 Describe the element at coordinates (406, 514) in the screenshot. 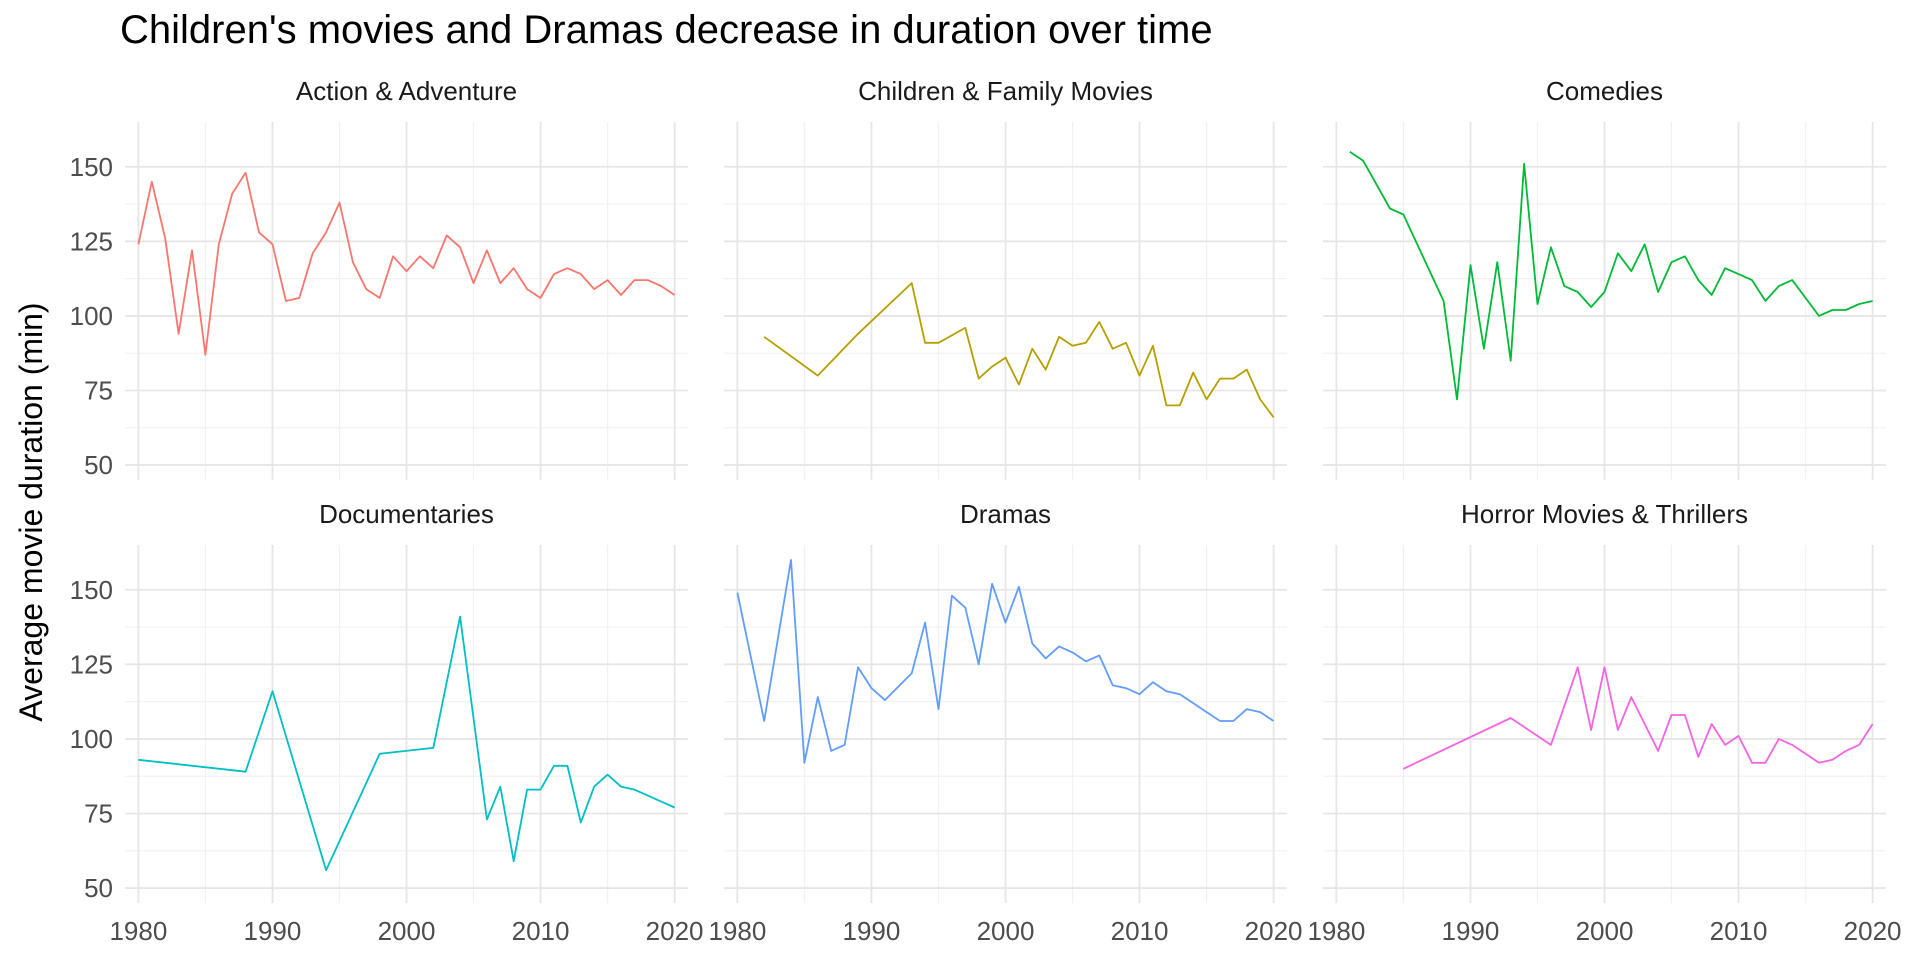

I see `facet-title: Documentaries` at that location.